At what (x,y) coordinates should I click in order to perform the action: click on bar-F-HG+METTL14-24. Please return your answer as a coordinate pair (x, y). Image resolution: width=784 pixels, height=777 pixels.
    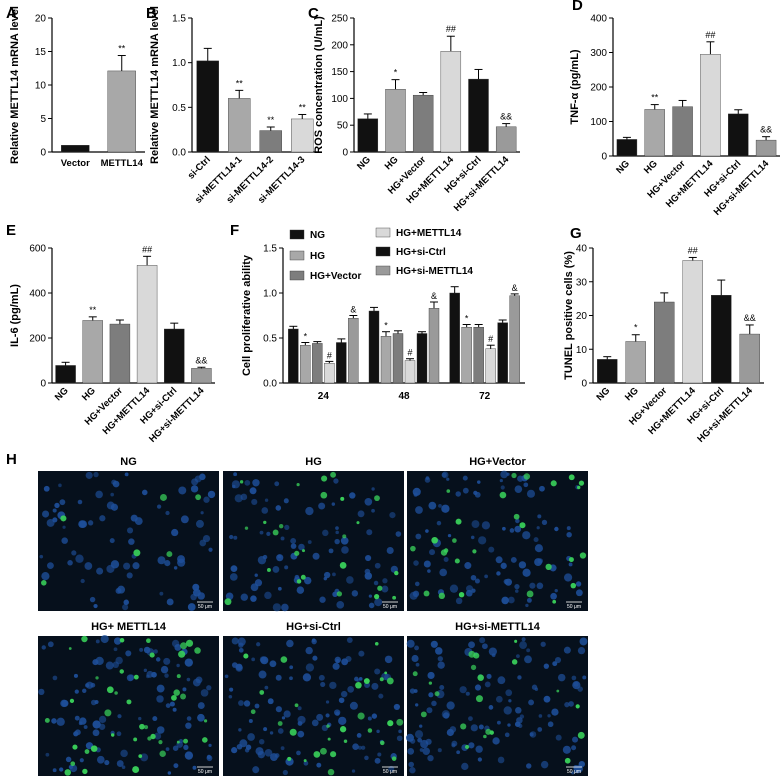
    Looking at the image, I should click on (329, 373).